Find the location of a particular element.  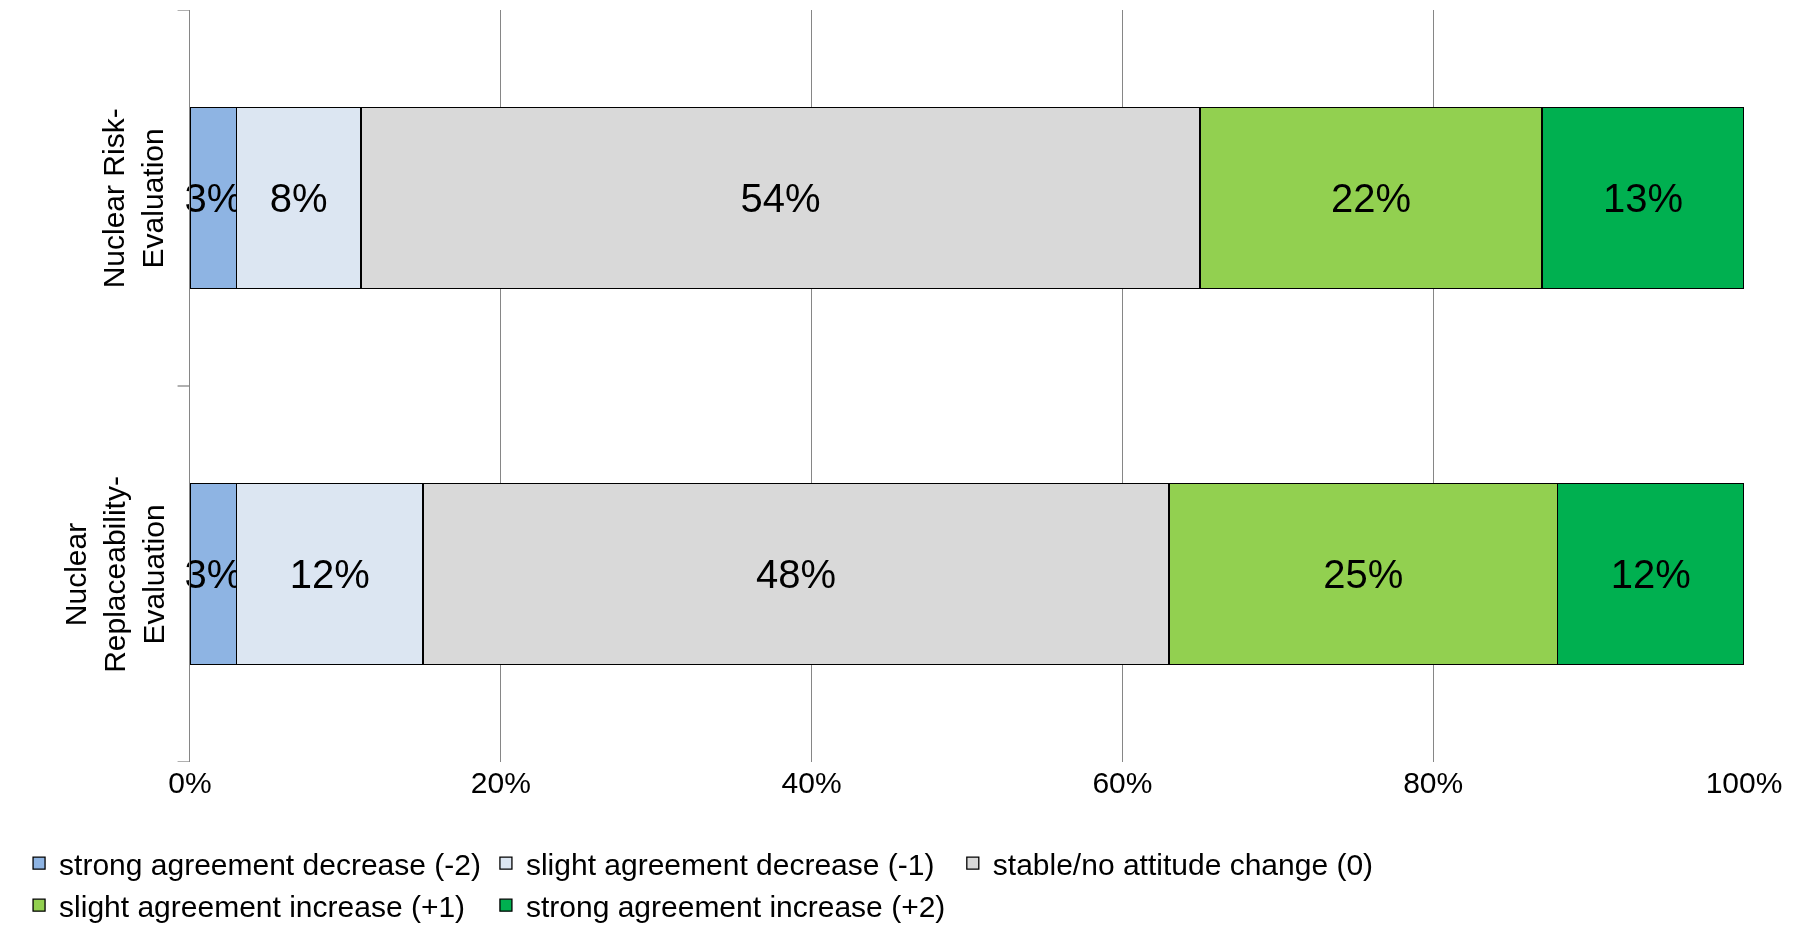

data-label: 25% is located at coordinates (1363, 574).